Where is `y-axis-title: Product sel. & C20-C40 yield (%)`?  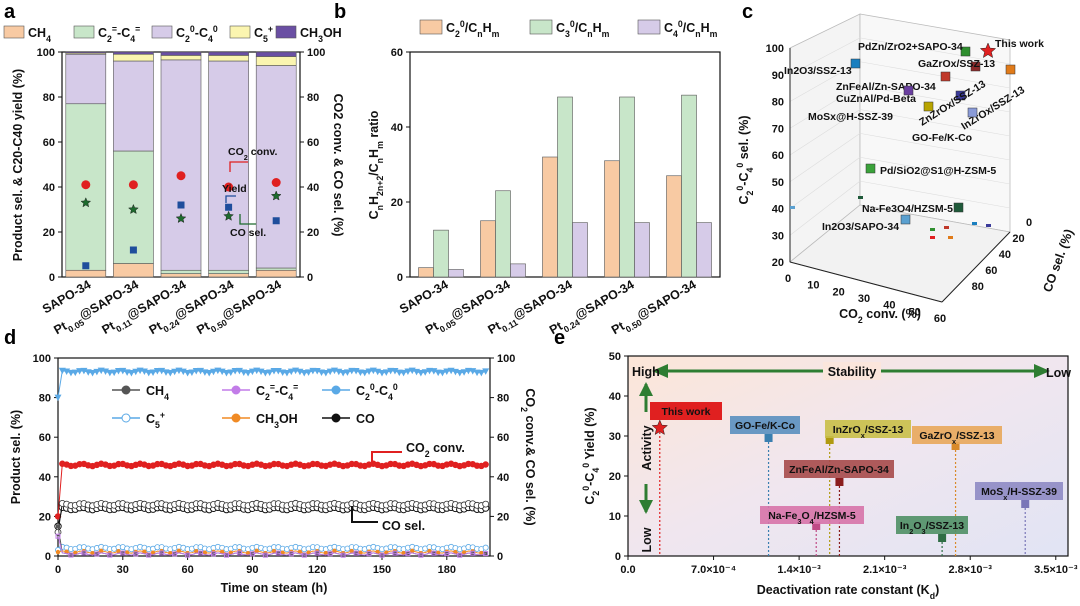 y-axis-title: Product sel. & C20-C40 yield (%) is located at coordinates (18, 165).